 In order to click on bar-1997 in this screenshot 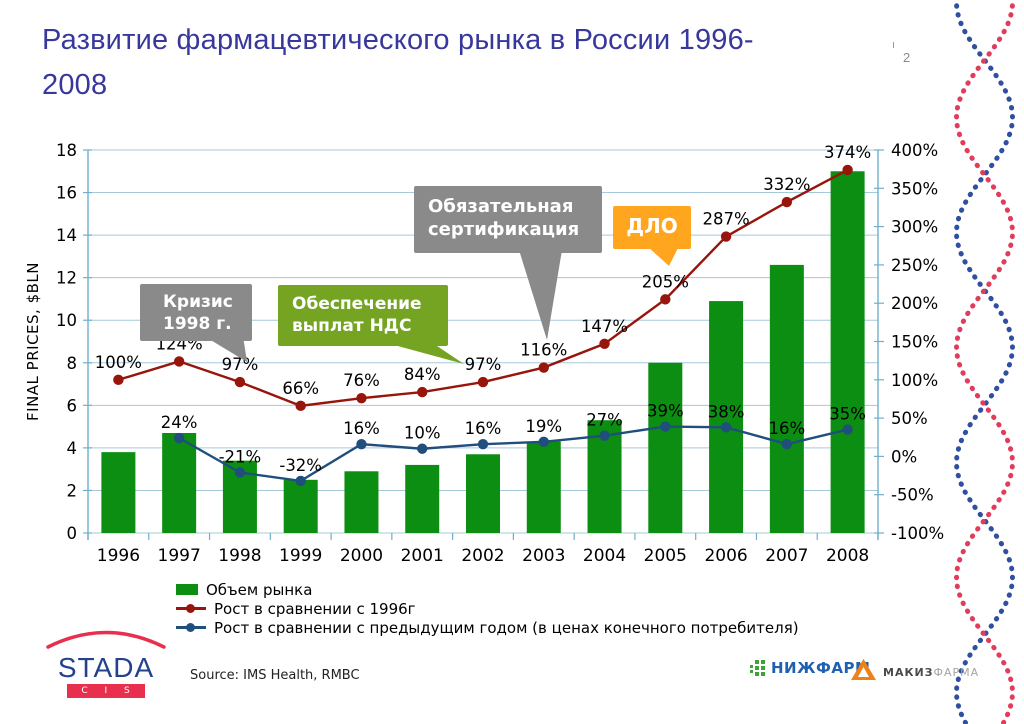, I will do `click(179, 482)`.